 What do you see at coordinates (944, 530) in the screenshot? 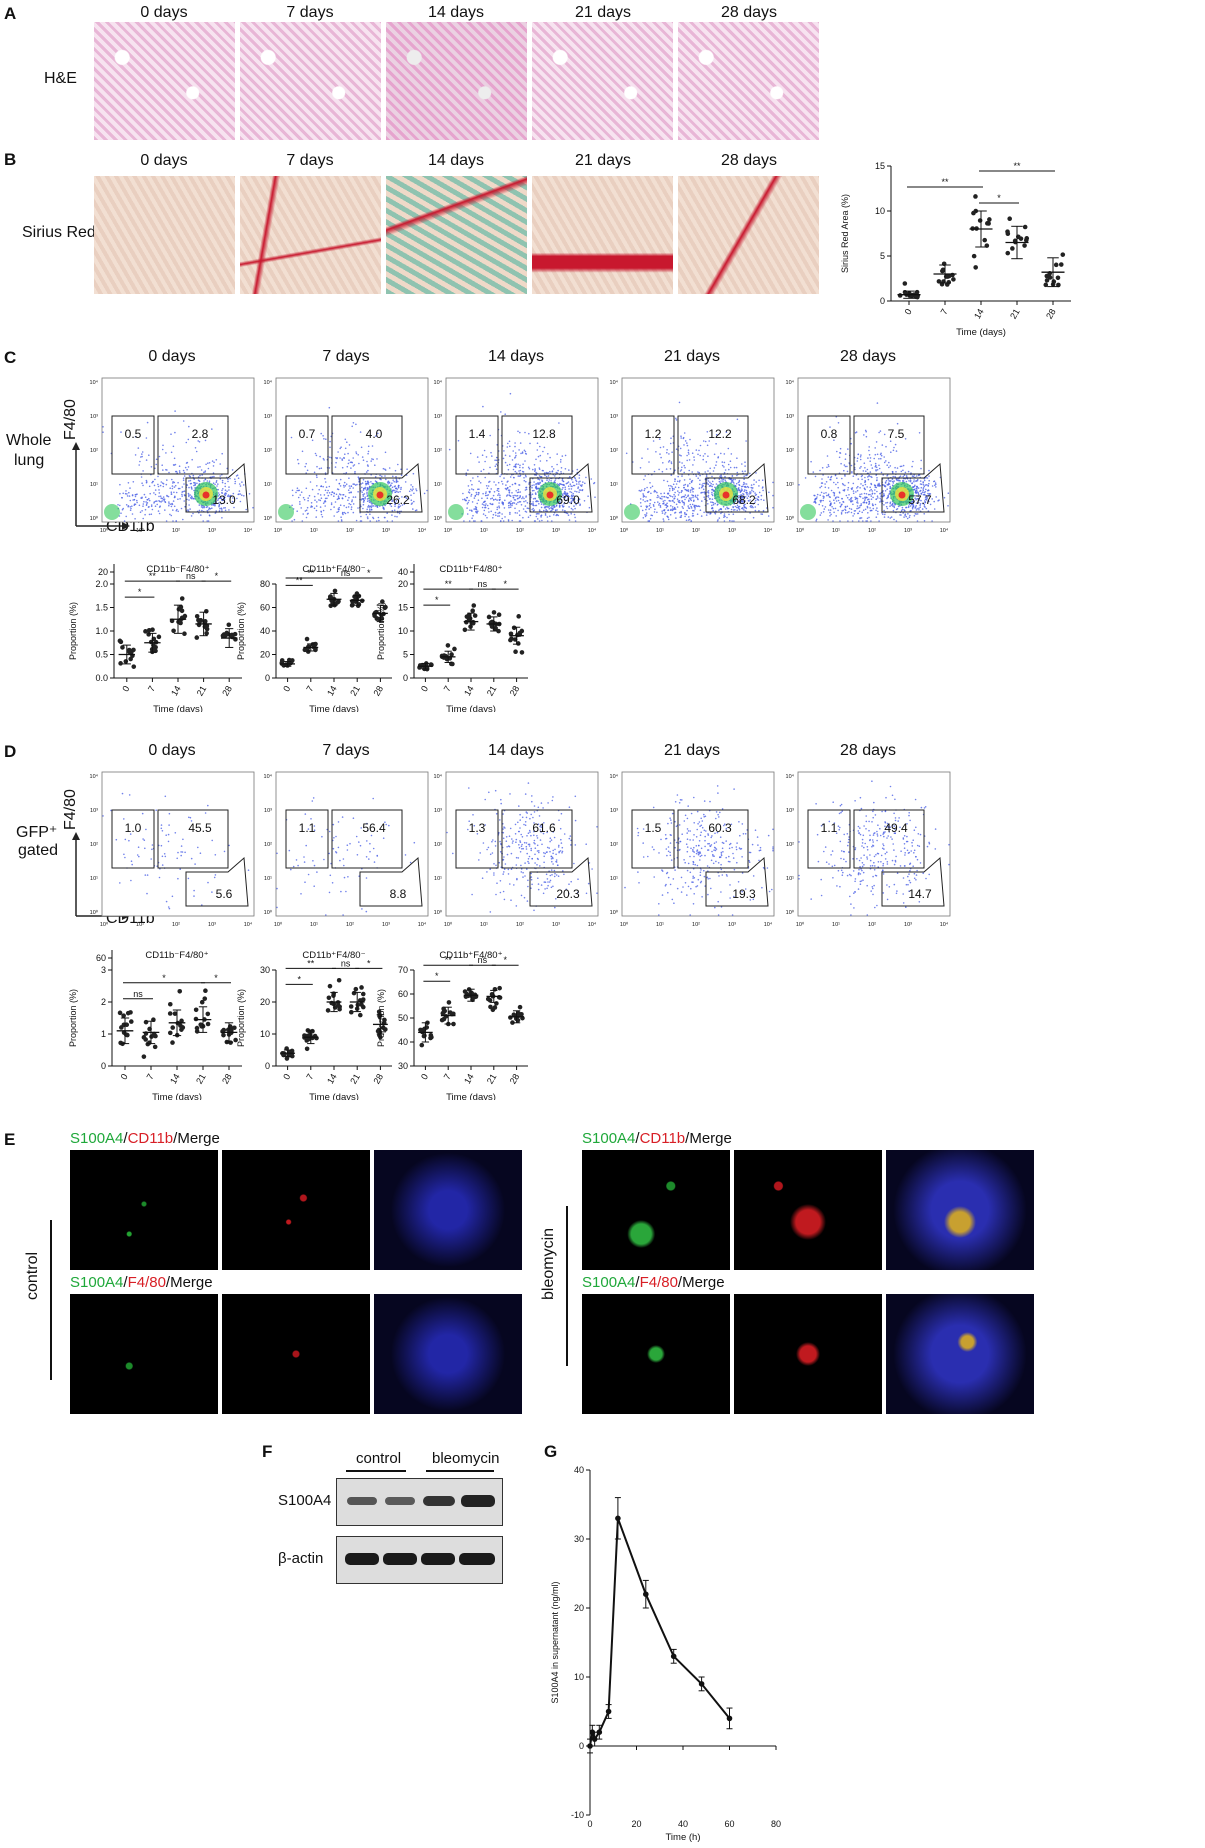
I see `x-tick-label: 10⁴` at bounding box center [944, 530].